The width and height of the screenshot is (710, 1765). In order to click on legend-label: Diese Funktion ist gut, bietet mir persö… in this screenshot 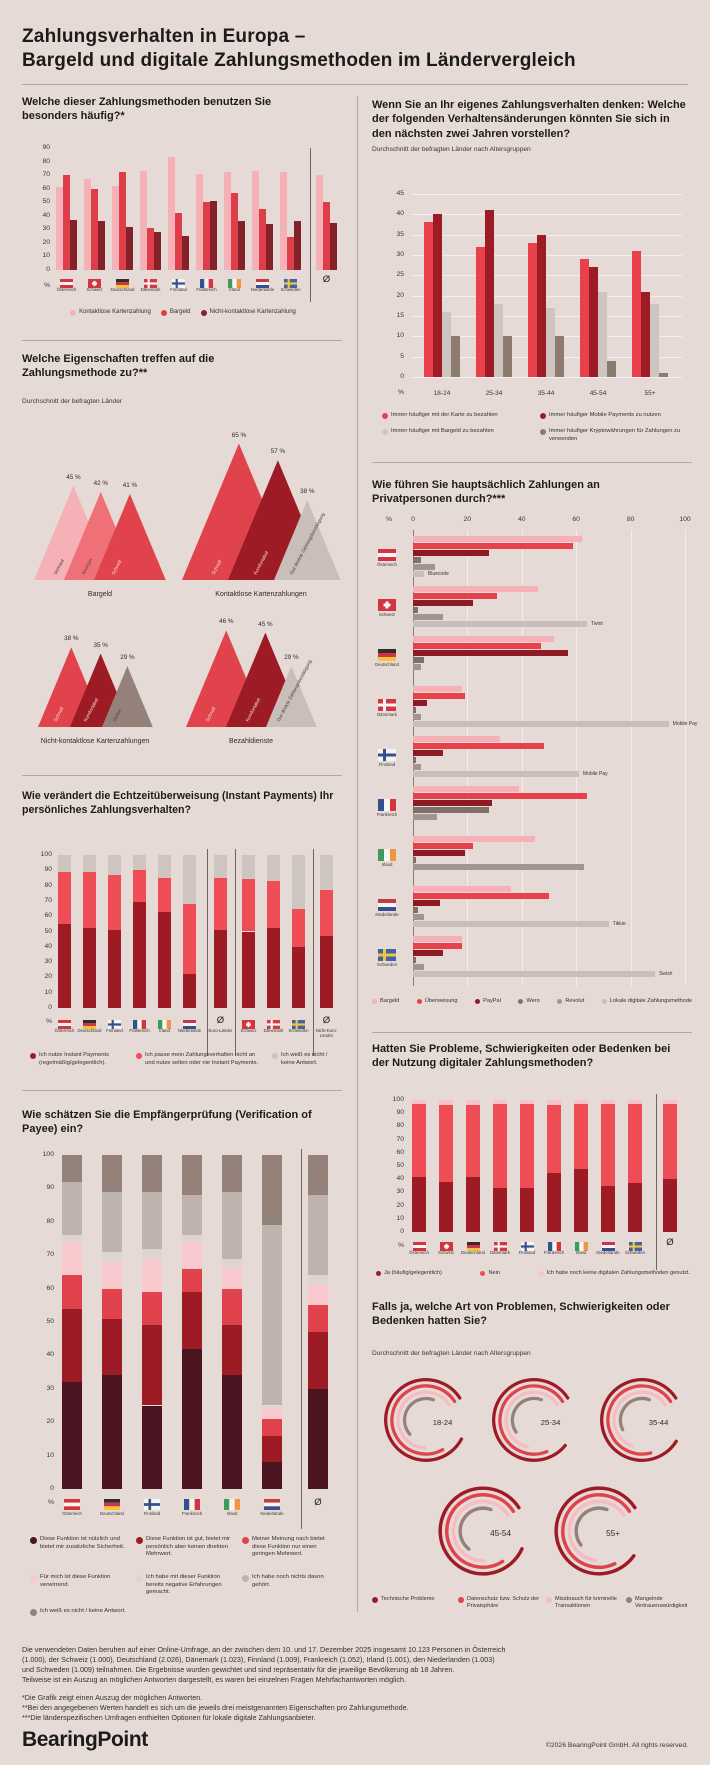, I will do `click(188, 1547)`.